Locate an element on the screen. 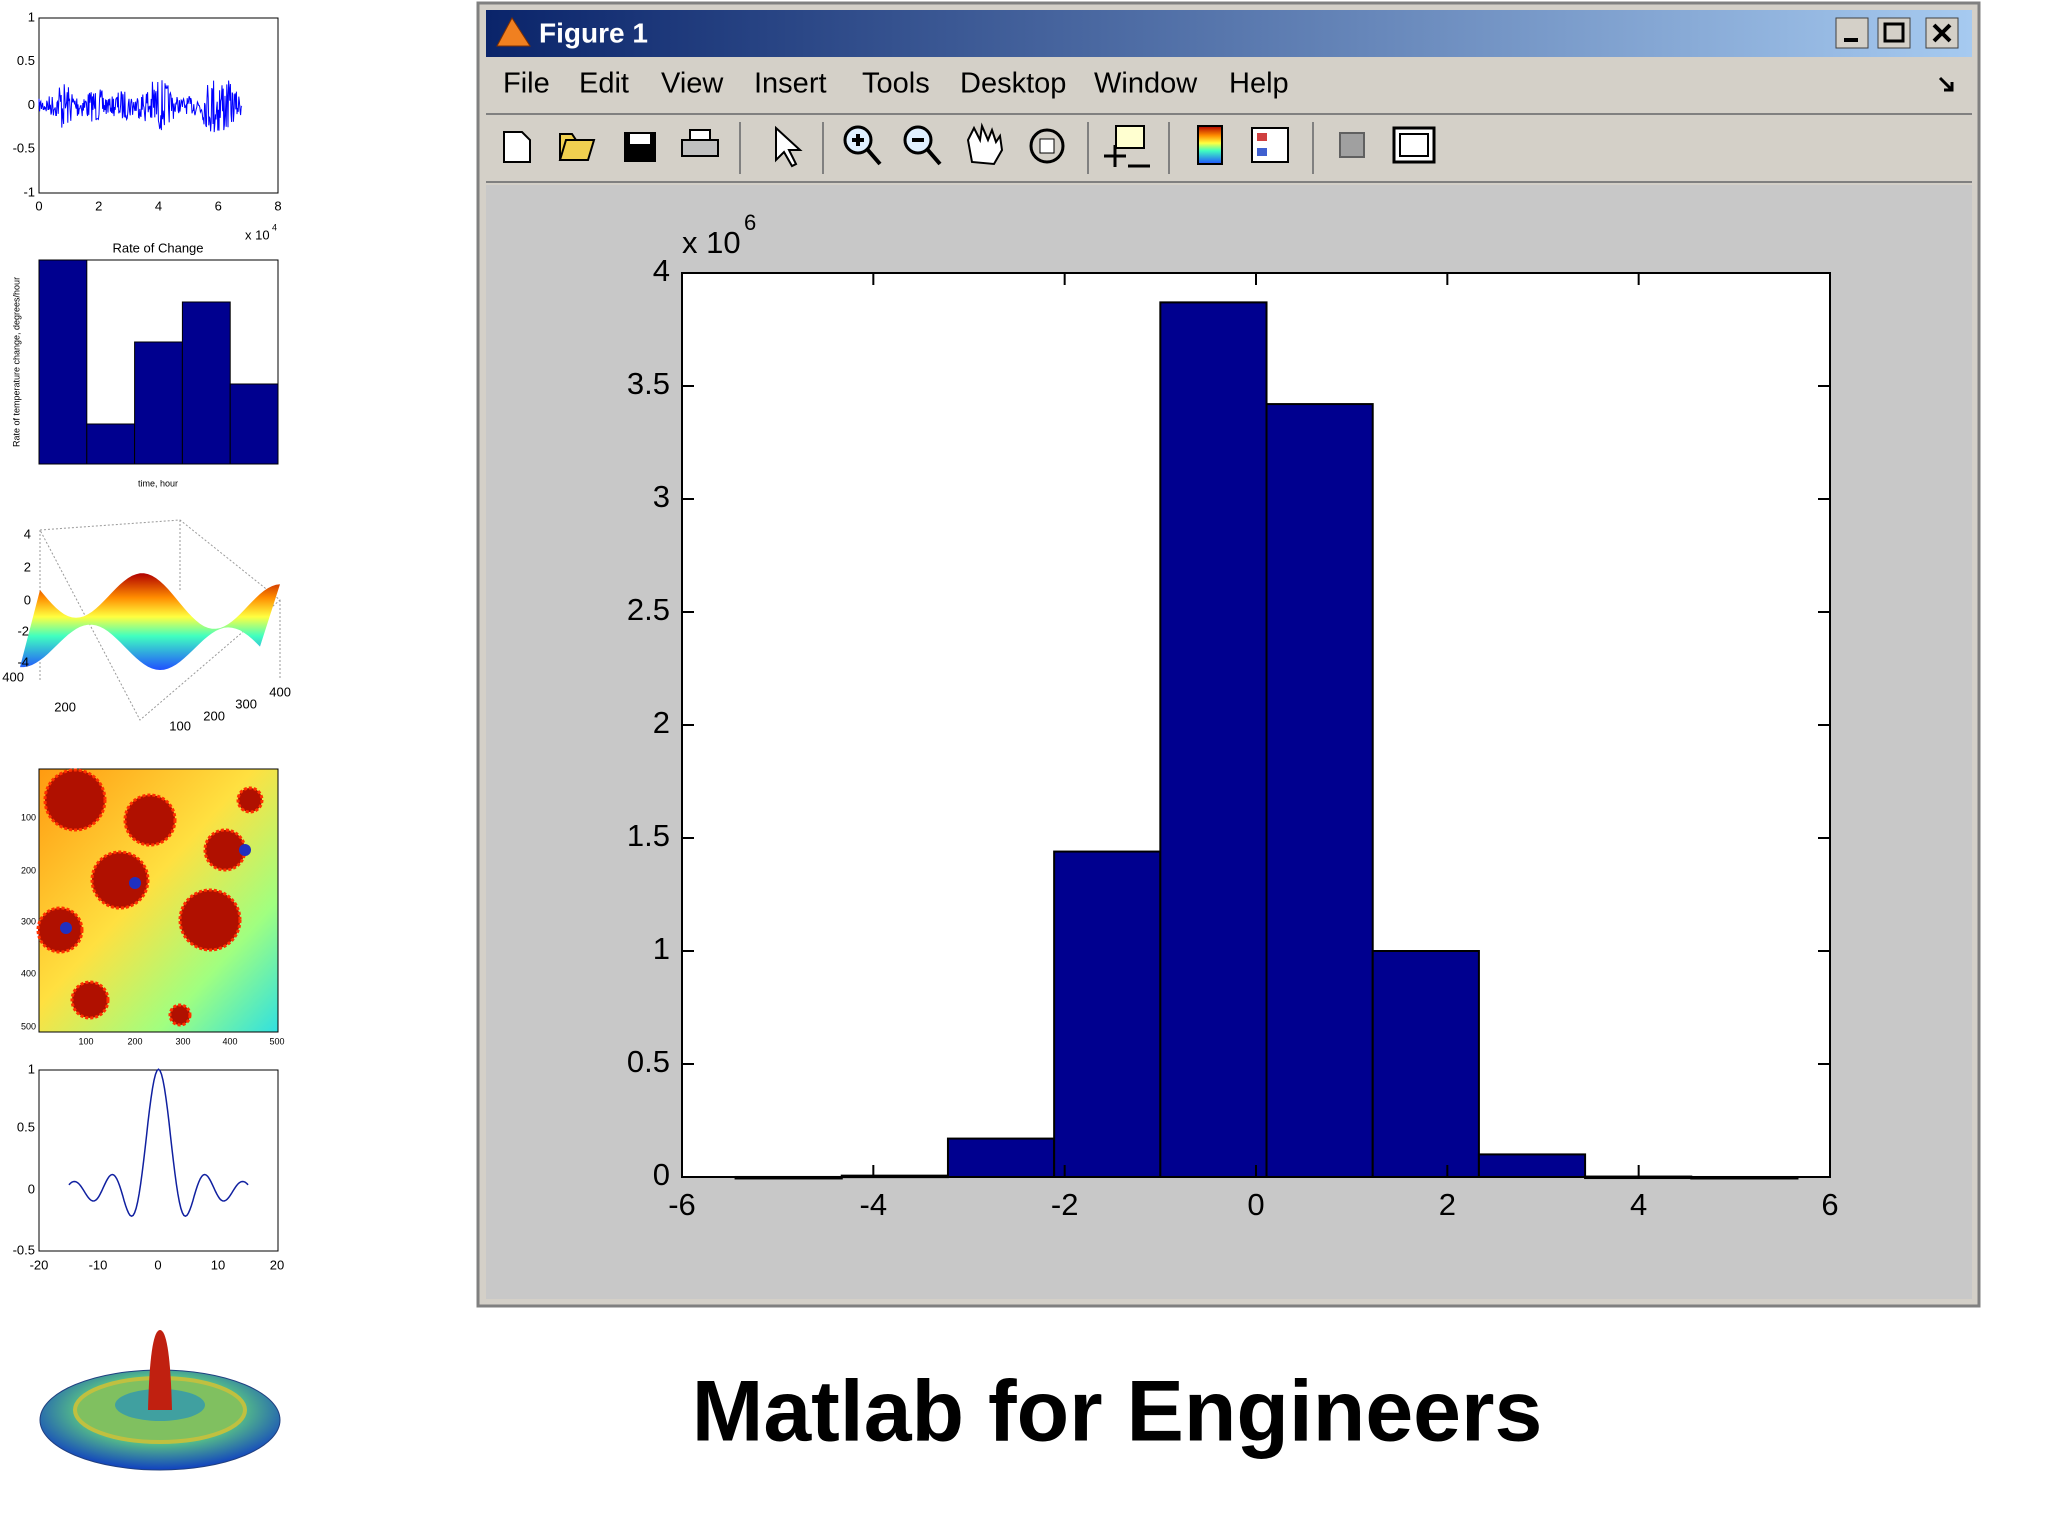  x-tick-label: 2 is located at coordinates (1447, 1204).